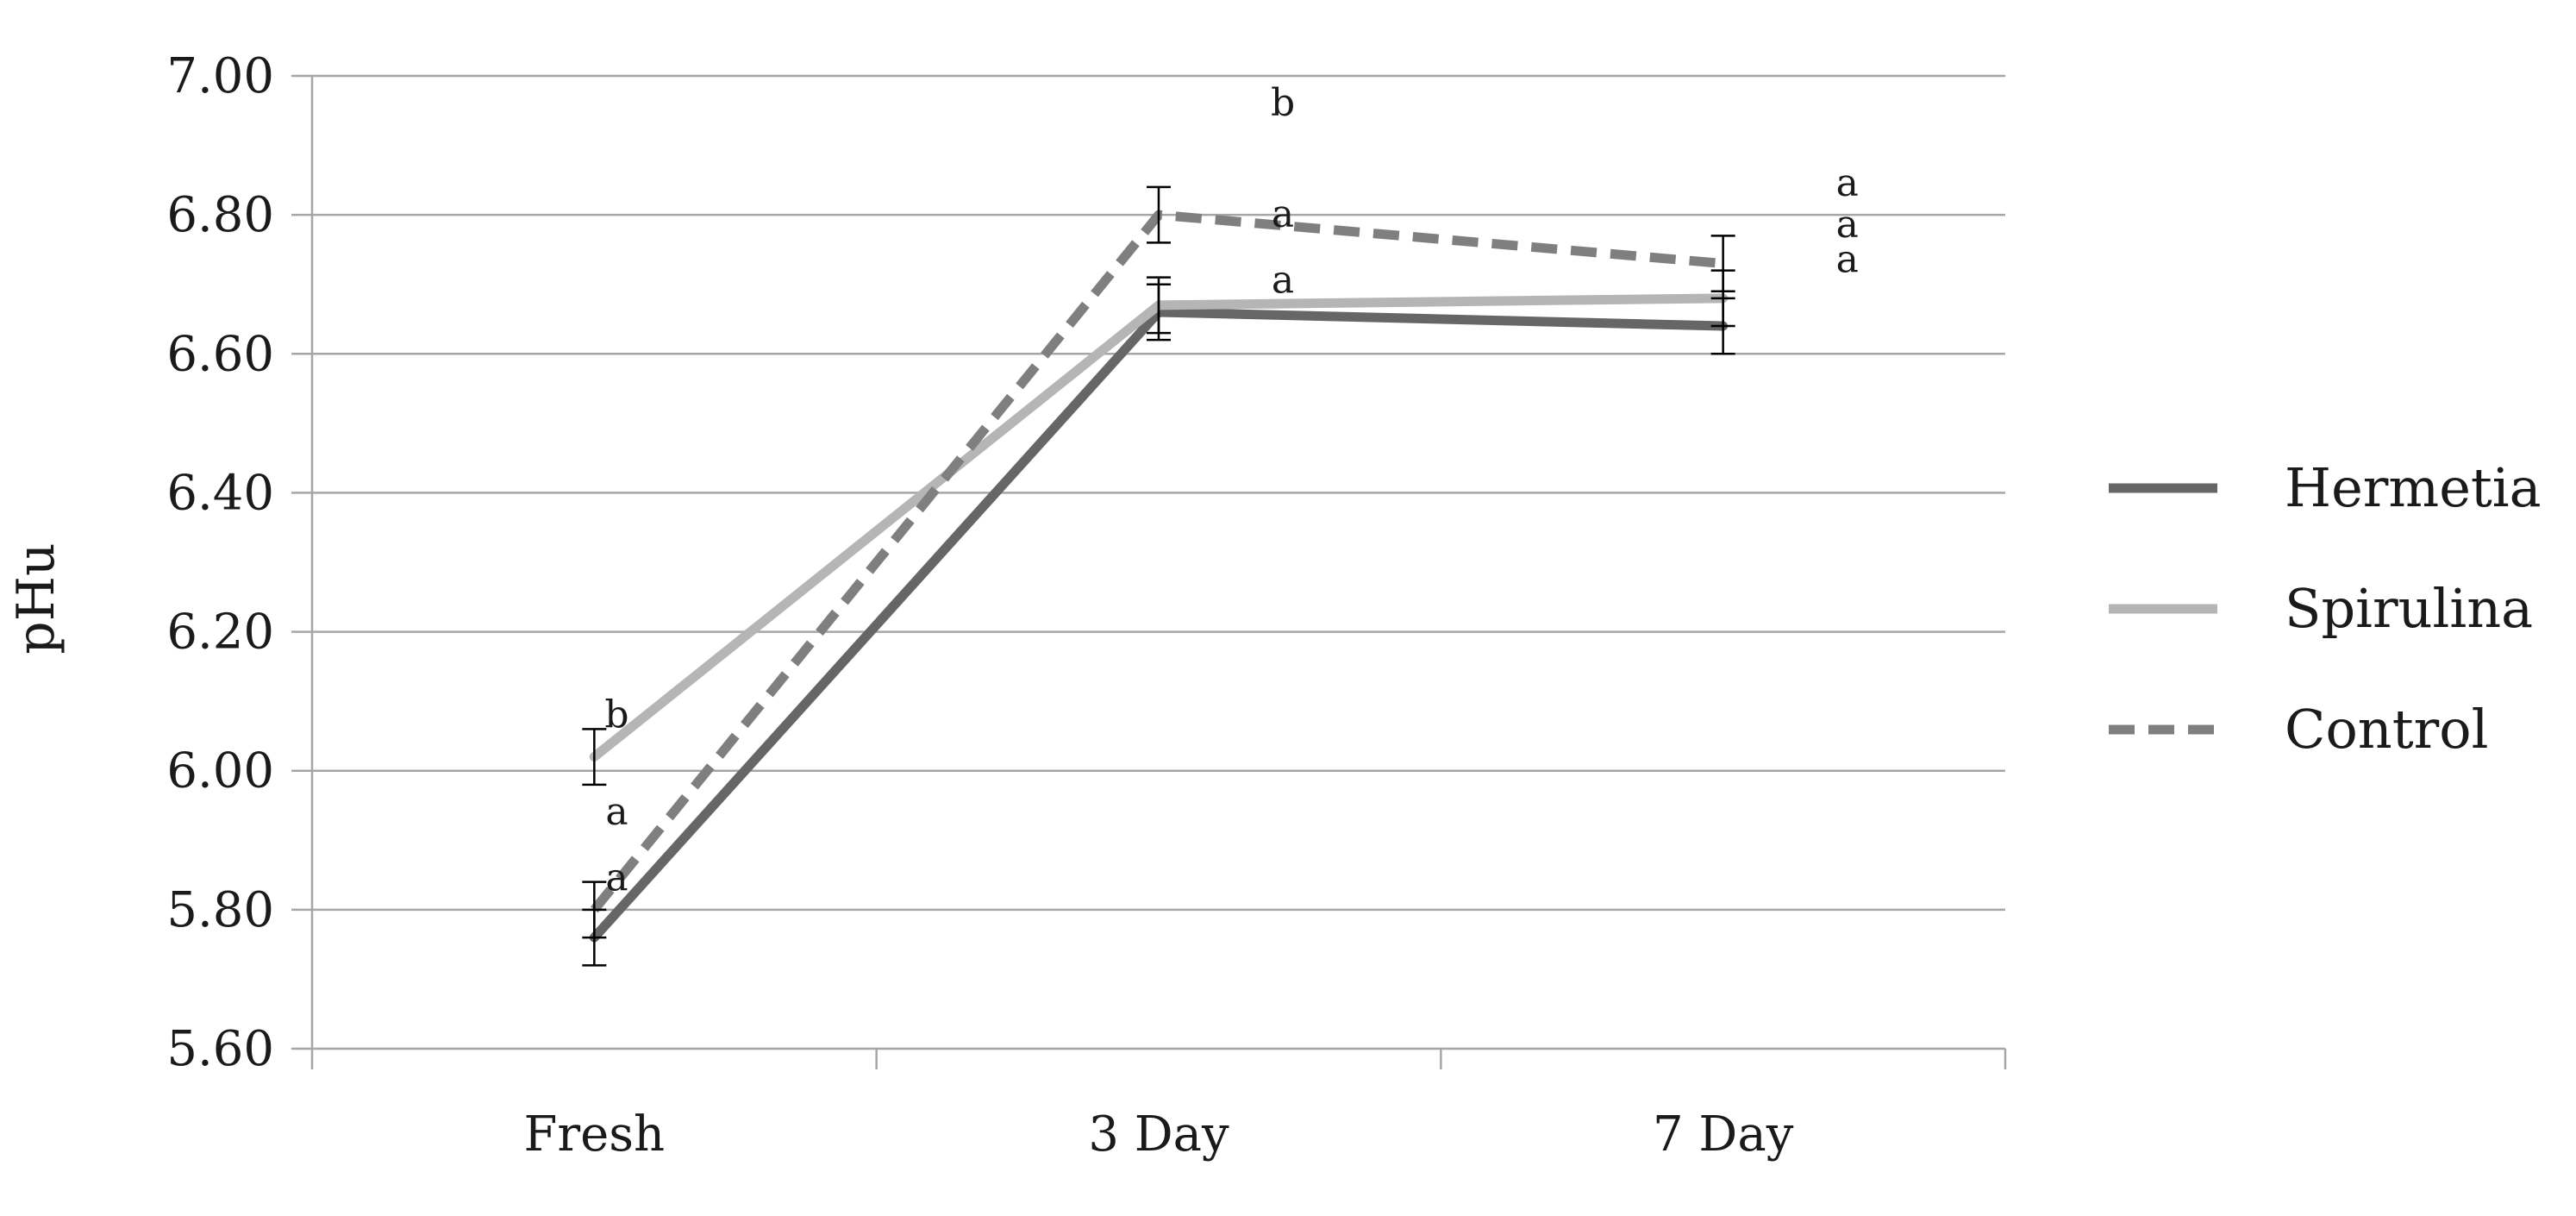 The height and width of the screenshot is (1216, 2576). What do you see at coordinates (2413, 488) in the screenshot?
I see `legend-label: Hermetia` at bounding box center [2413, 488].